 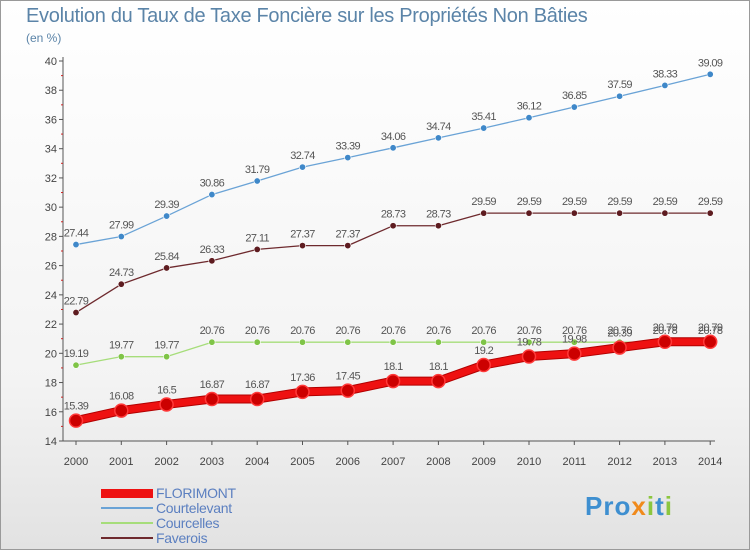 What do you see at coordinates (393, 462) in the screenshot?
I see `x-tick-label: 2007` at bounding box center [393, 462].